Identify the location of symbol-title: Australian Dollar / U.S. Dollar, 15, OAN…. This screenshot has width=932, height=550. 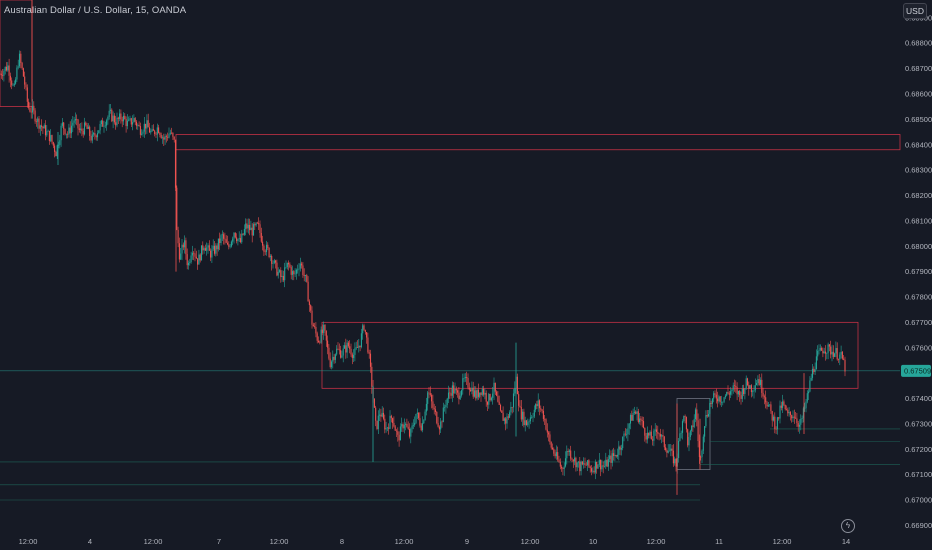
(95, 10).